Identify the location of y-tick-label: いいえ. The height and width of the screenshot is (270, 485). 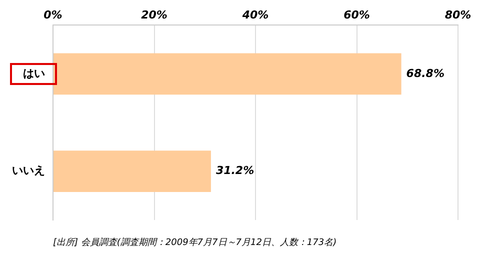
(28, 171).